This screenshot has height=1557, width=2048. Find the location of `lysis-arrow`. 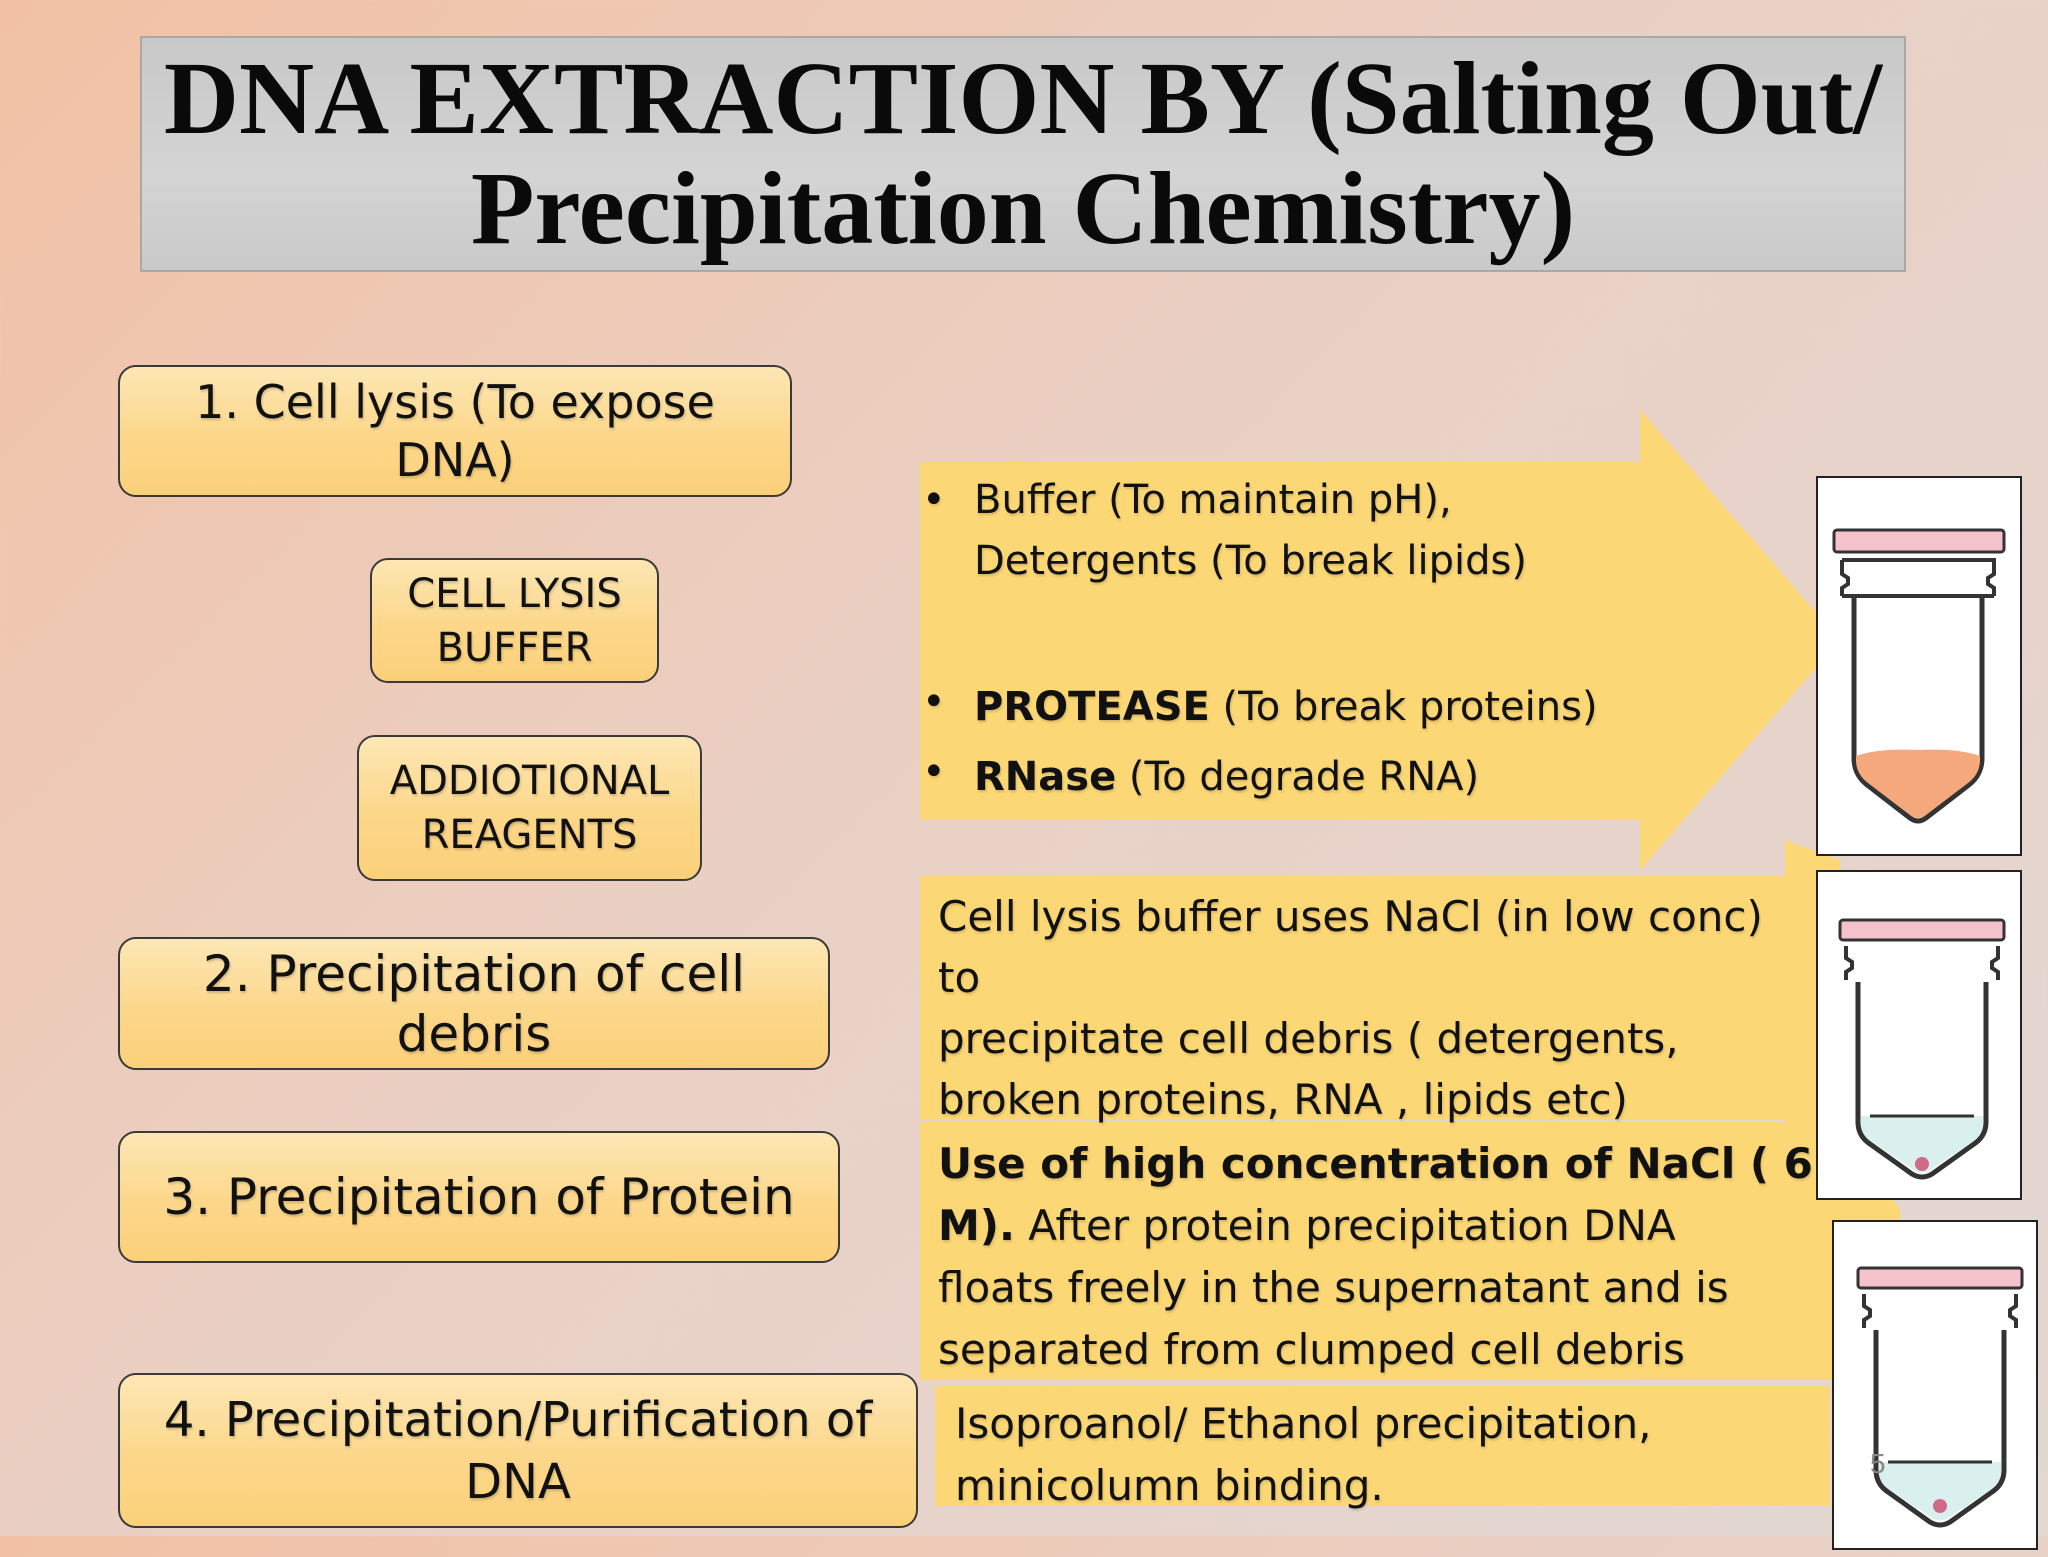

lysis-arrow is located at coordinates (1380, 640).